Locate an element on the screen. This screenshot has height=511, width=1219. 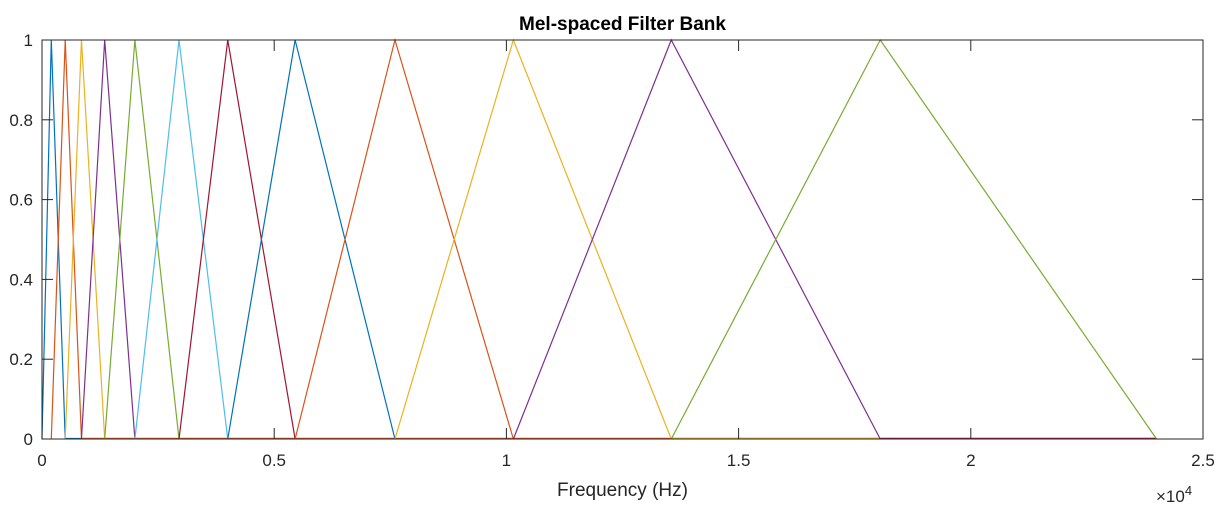
x-tick-label: 2.5 is located at coordinates (1203, 460).